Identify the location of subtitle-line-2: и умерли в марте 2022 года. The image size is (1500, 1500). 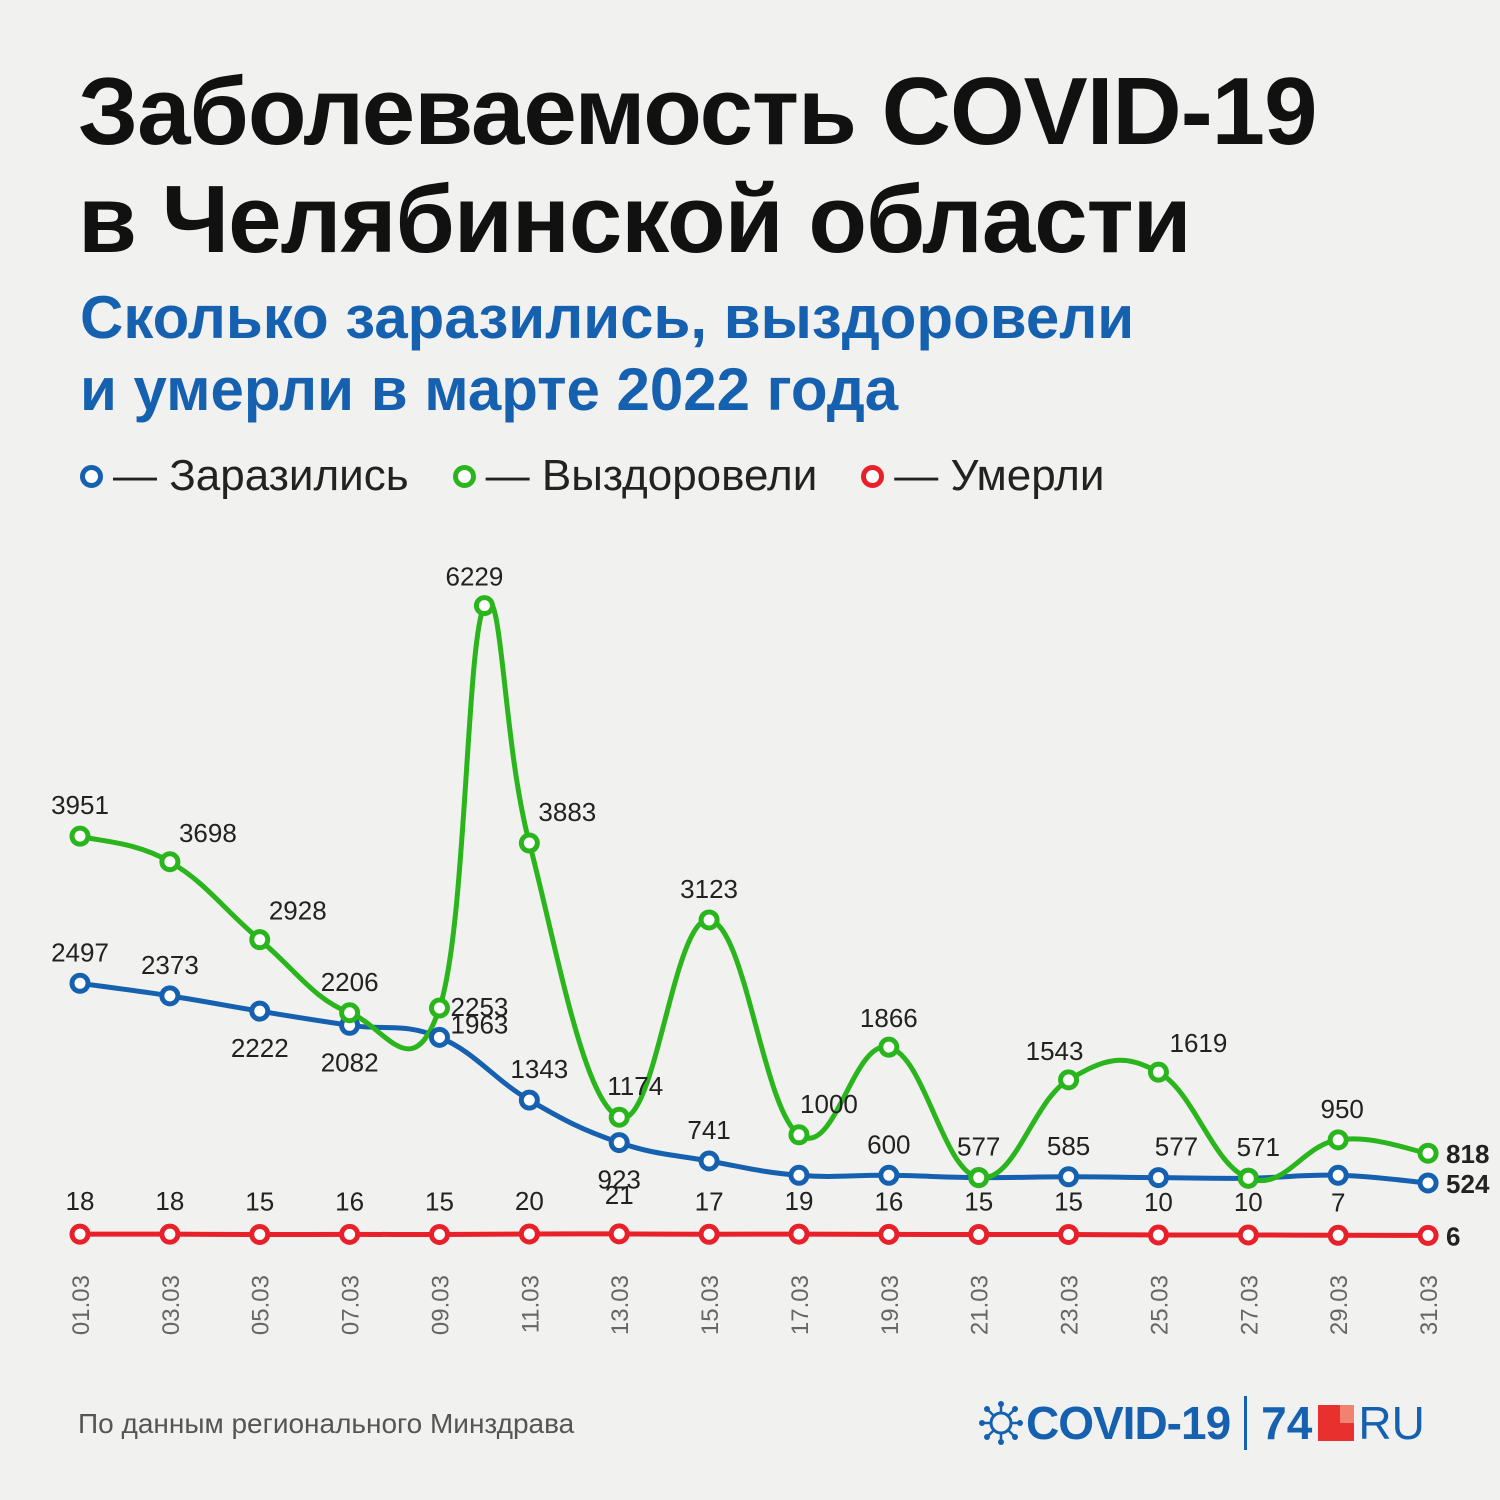
(489, 389).